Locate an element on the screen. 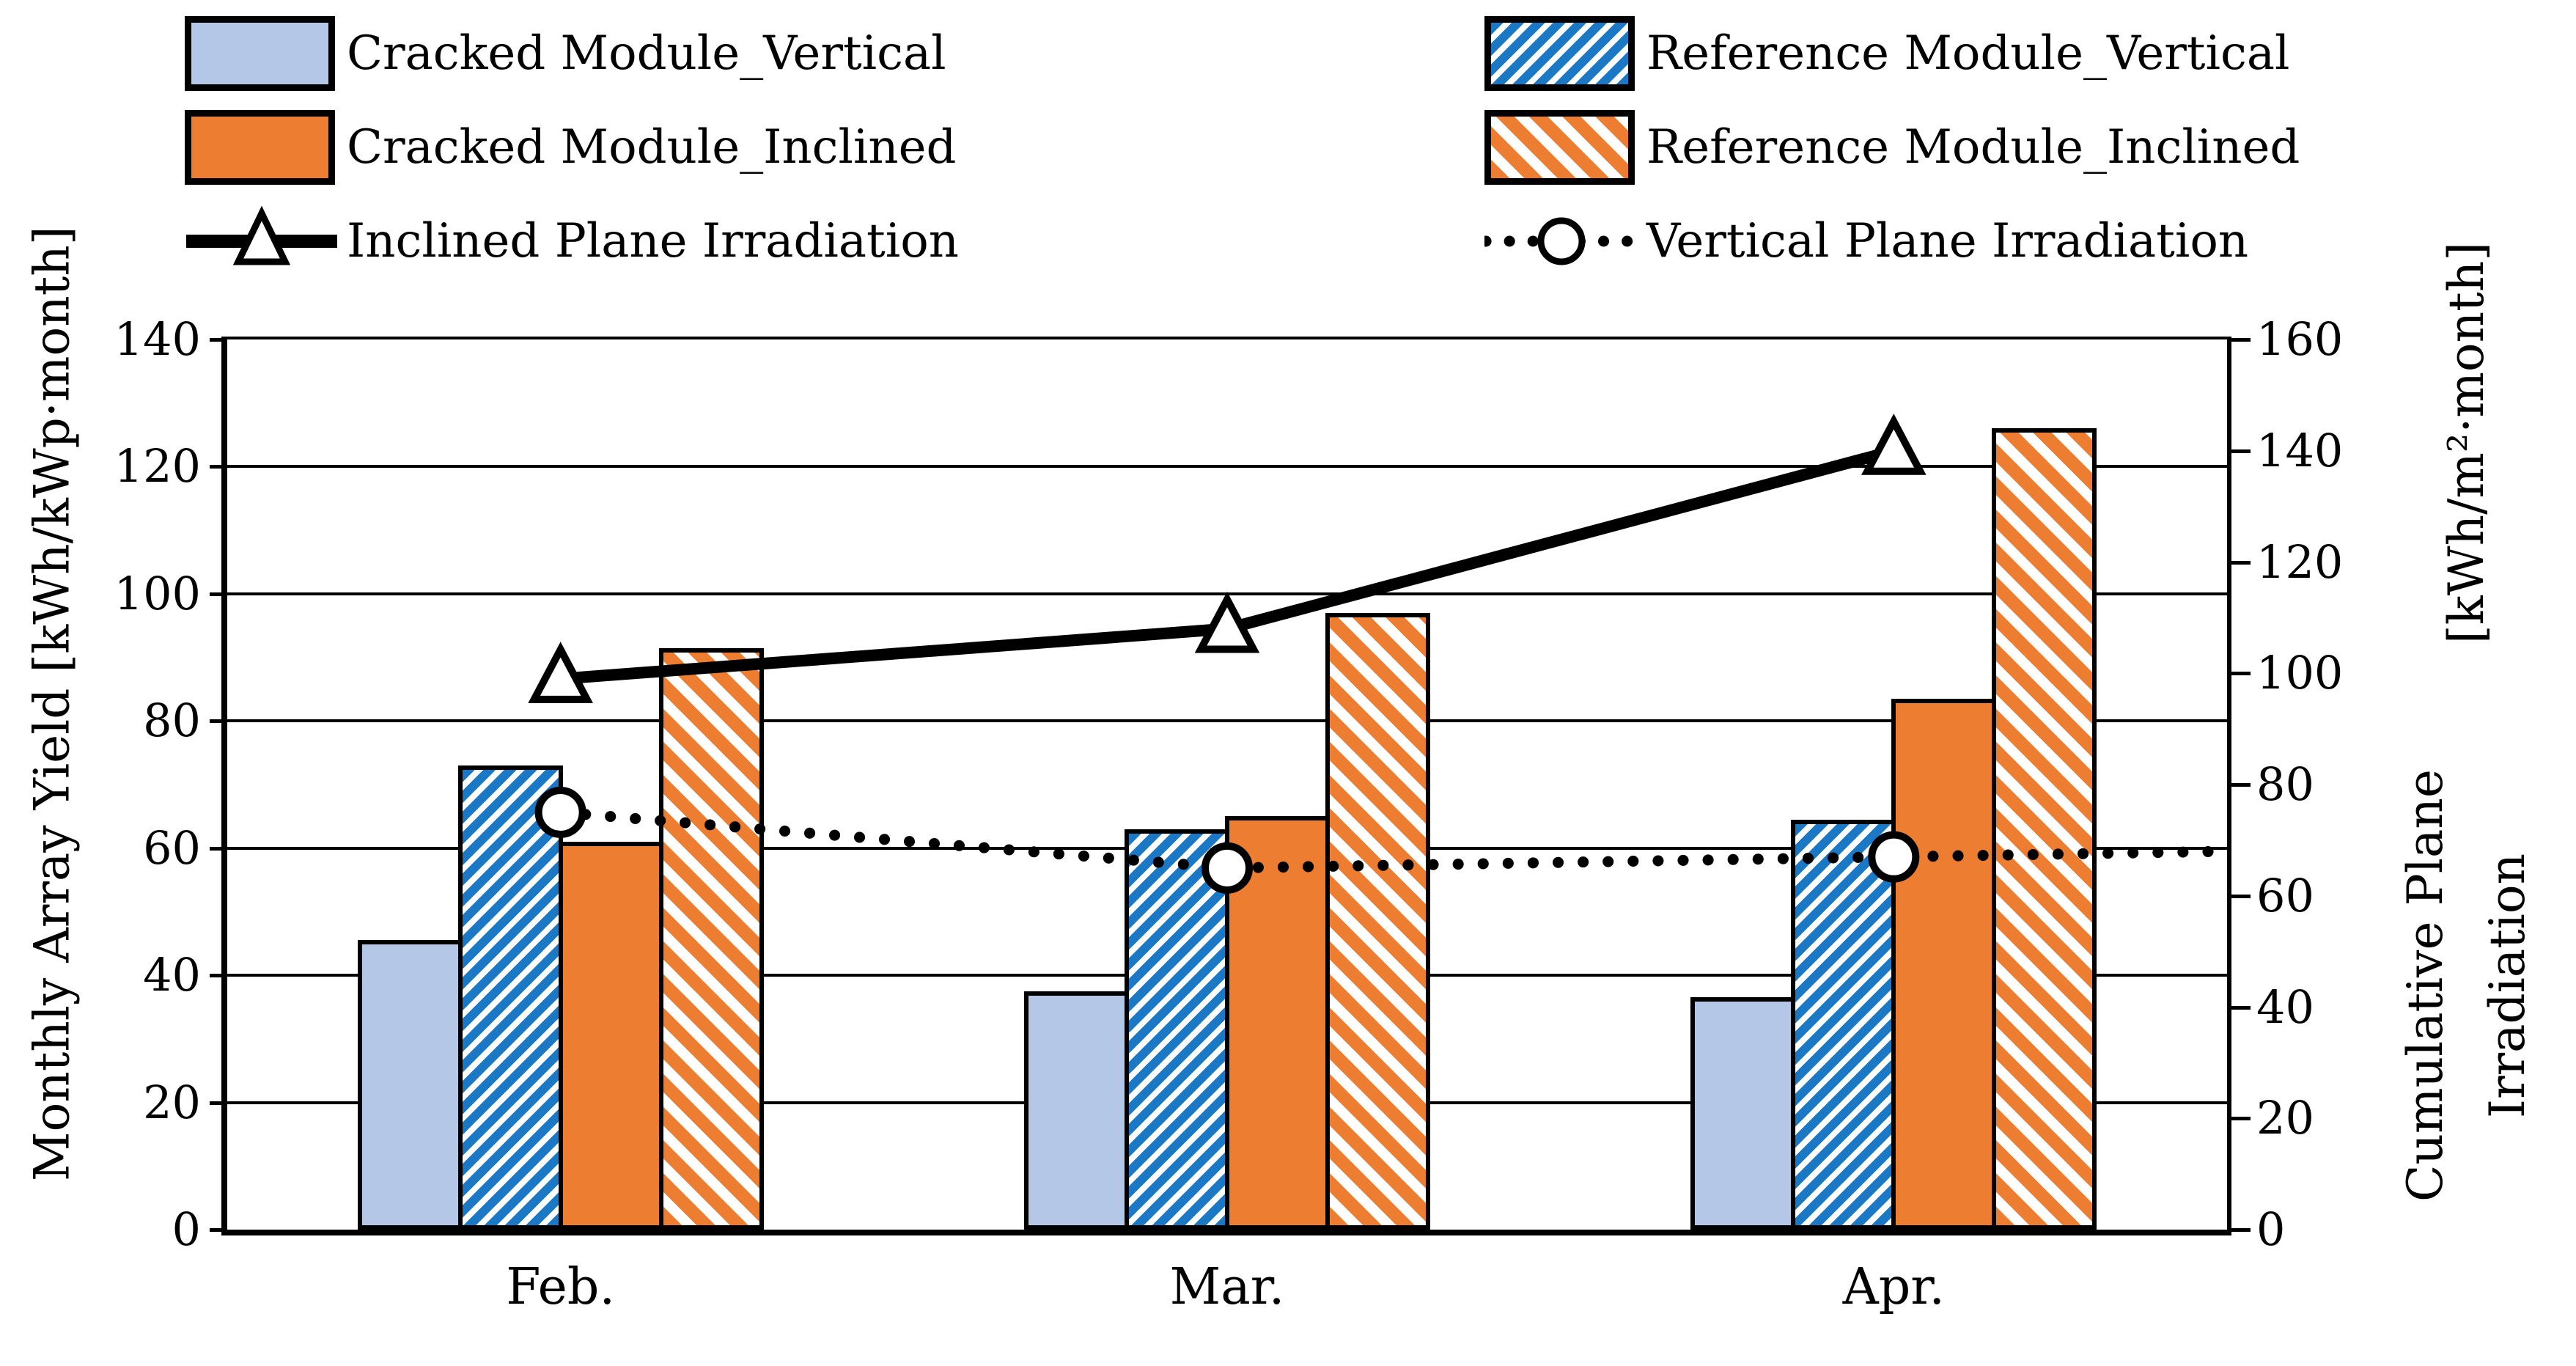 The width and height of the screenshot is (2576, 1366). right-tick-140: 140 is located at coordinates (2300, 450).